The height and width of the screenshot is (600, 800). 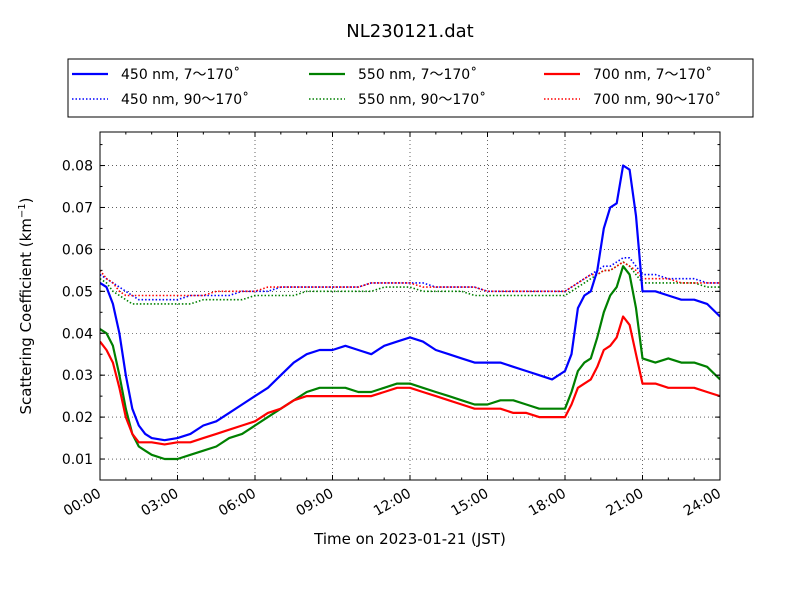 I want to click on legend-label-4: 550 nm, 90～170˚, so click(x=422, y=99).